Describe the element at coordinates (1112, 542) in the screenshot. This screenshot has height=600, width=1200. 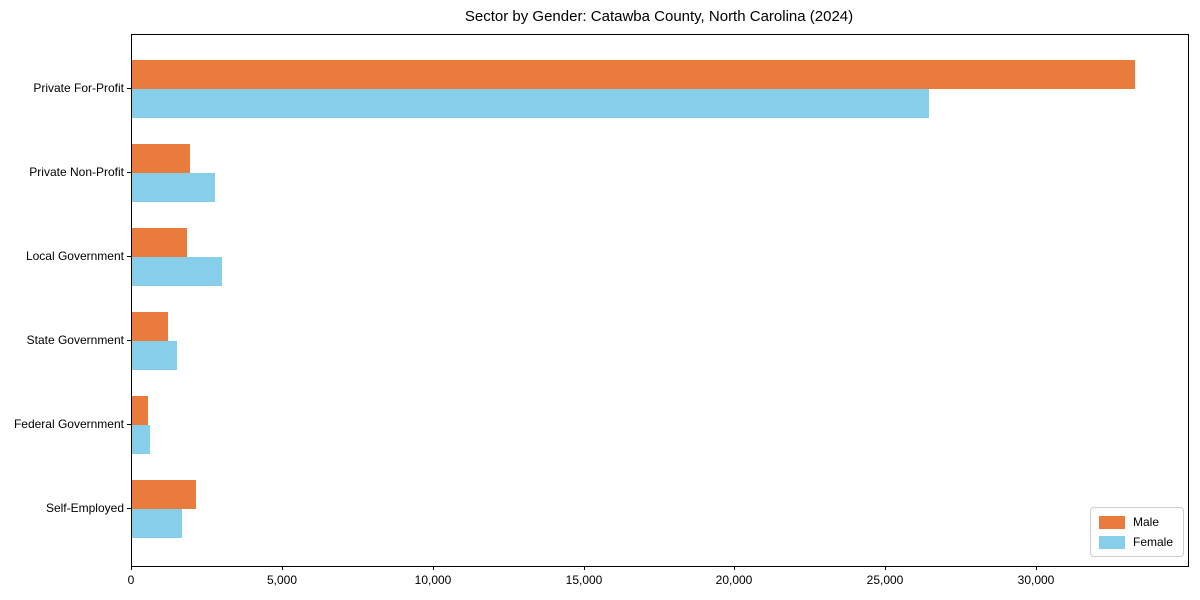
I see `legend-swatch-female-icon` at that location.